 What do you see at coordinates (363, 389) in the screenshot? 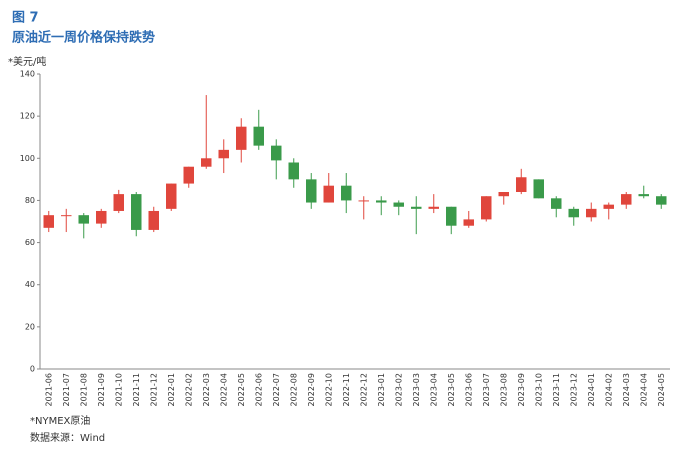
I see `x-tick-label: 2022-12` at bounding box center [363, 389].